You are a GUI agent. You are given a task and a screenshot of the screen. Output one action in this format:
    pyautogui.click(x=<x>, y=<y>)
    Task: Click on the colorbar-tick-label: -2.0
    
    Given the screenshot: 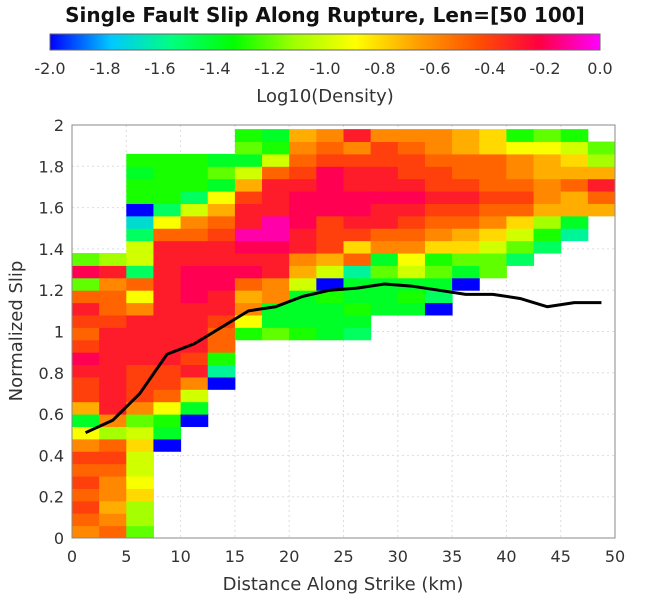 What is the action you would take?
    pyautogui.click(x=49, y=68)
    